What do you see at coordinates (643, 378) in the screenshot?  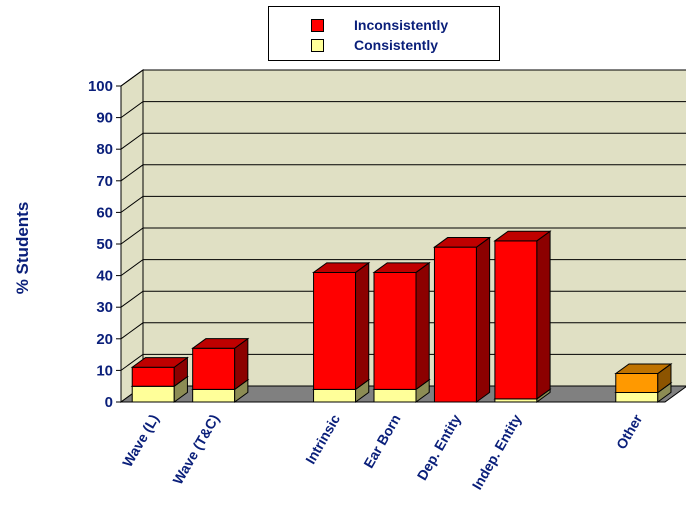 I see `bar-extra-other` at bounding box center [643, 378].